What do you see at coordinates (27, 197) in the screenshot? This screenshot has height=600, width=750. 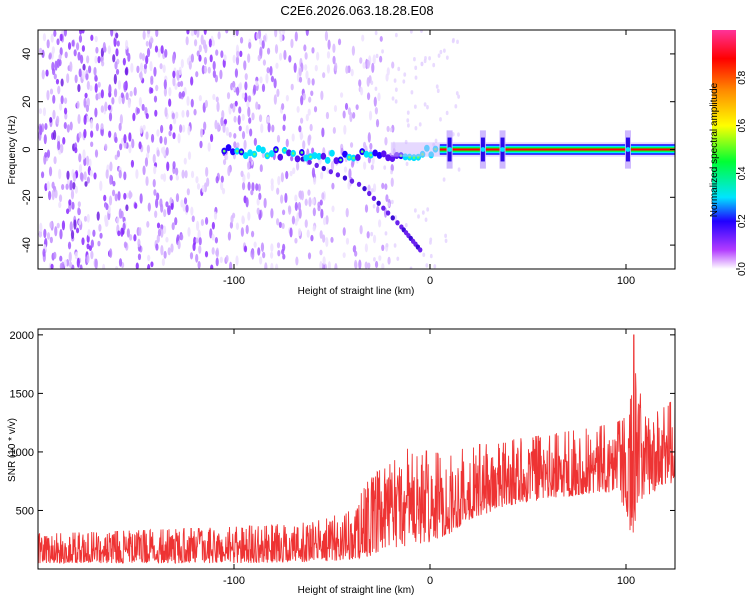 I see `y-tick-label: -20` at bounding box center [27, 197].